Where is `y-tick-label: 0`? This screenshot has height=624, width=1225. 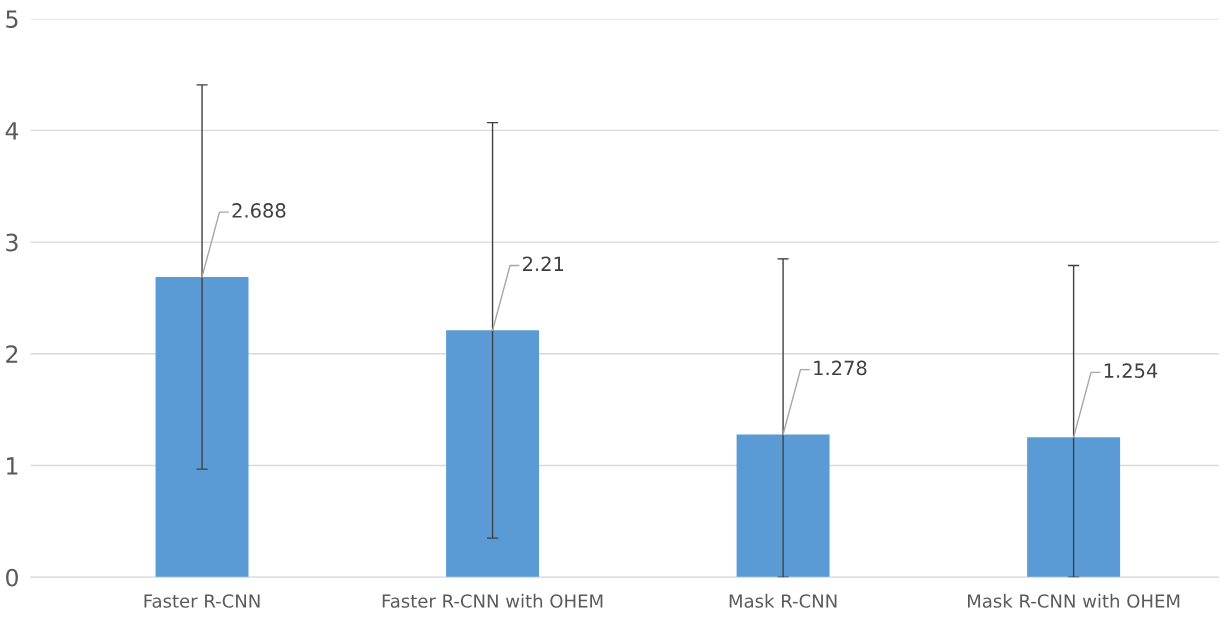 y-tick-label: 0 is located at coordinates (12, 577).